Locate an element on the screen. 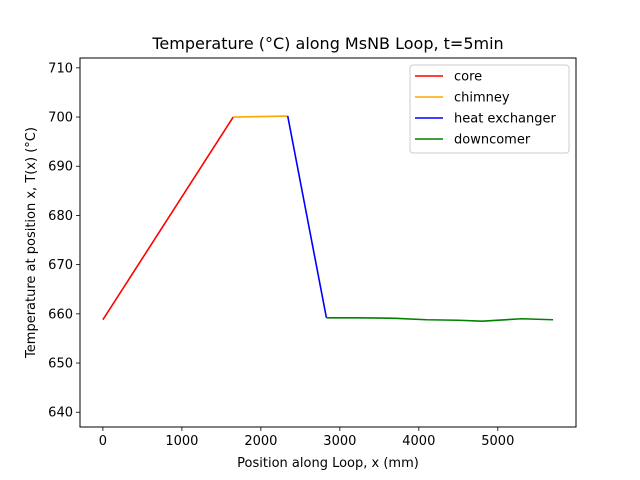  legend-label: core is located at coordinates (468, 77).